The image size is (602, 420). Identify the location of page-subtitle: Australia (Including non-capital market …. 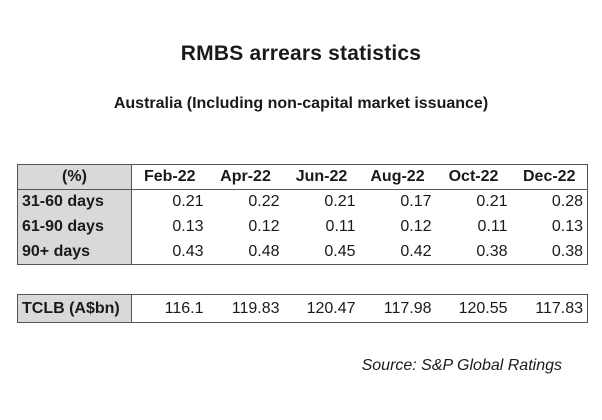
(301, 103).